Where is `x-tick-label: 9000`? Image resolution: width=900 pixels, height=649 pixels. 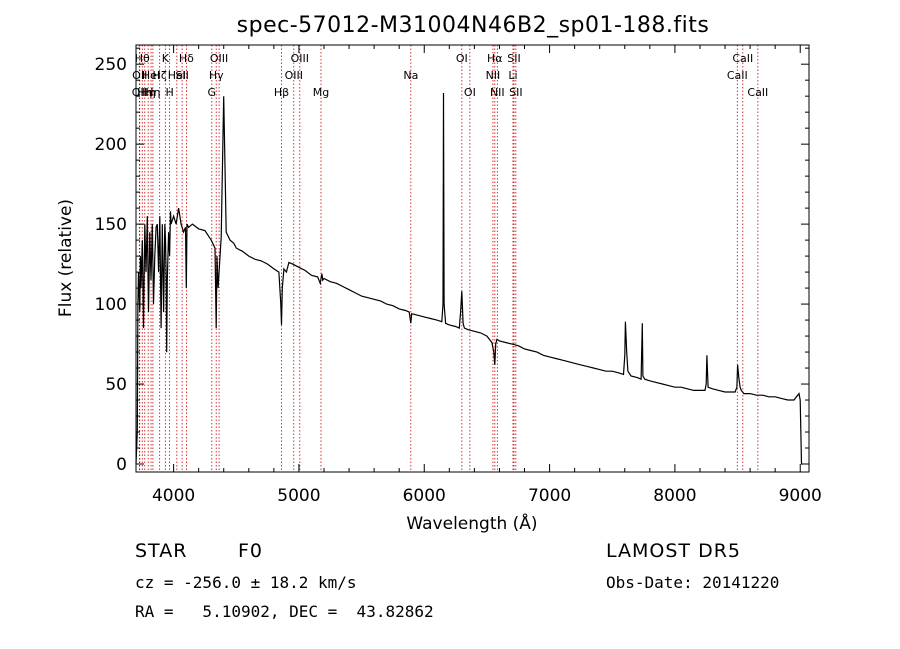 x-tick-label: 9000 is located at coordinates (800, 496).